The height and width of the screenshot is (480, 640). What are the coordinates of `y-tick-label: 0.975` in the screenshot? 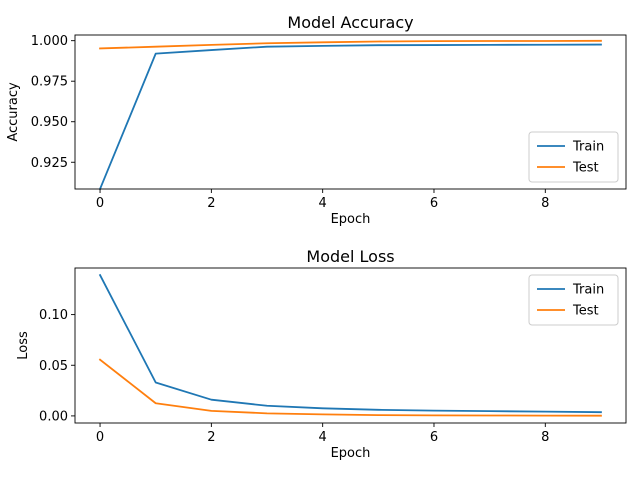 It's located at (49, 82).